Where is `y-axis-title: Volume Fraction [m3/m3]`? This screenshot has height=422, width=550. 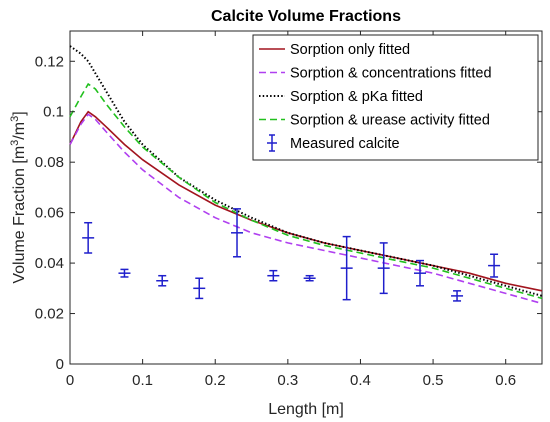
y-axis-title: Volume Fraction [m3/m3] is located at coordinates (18, 197).